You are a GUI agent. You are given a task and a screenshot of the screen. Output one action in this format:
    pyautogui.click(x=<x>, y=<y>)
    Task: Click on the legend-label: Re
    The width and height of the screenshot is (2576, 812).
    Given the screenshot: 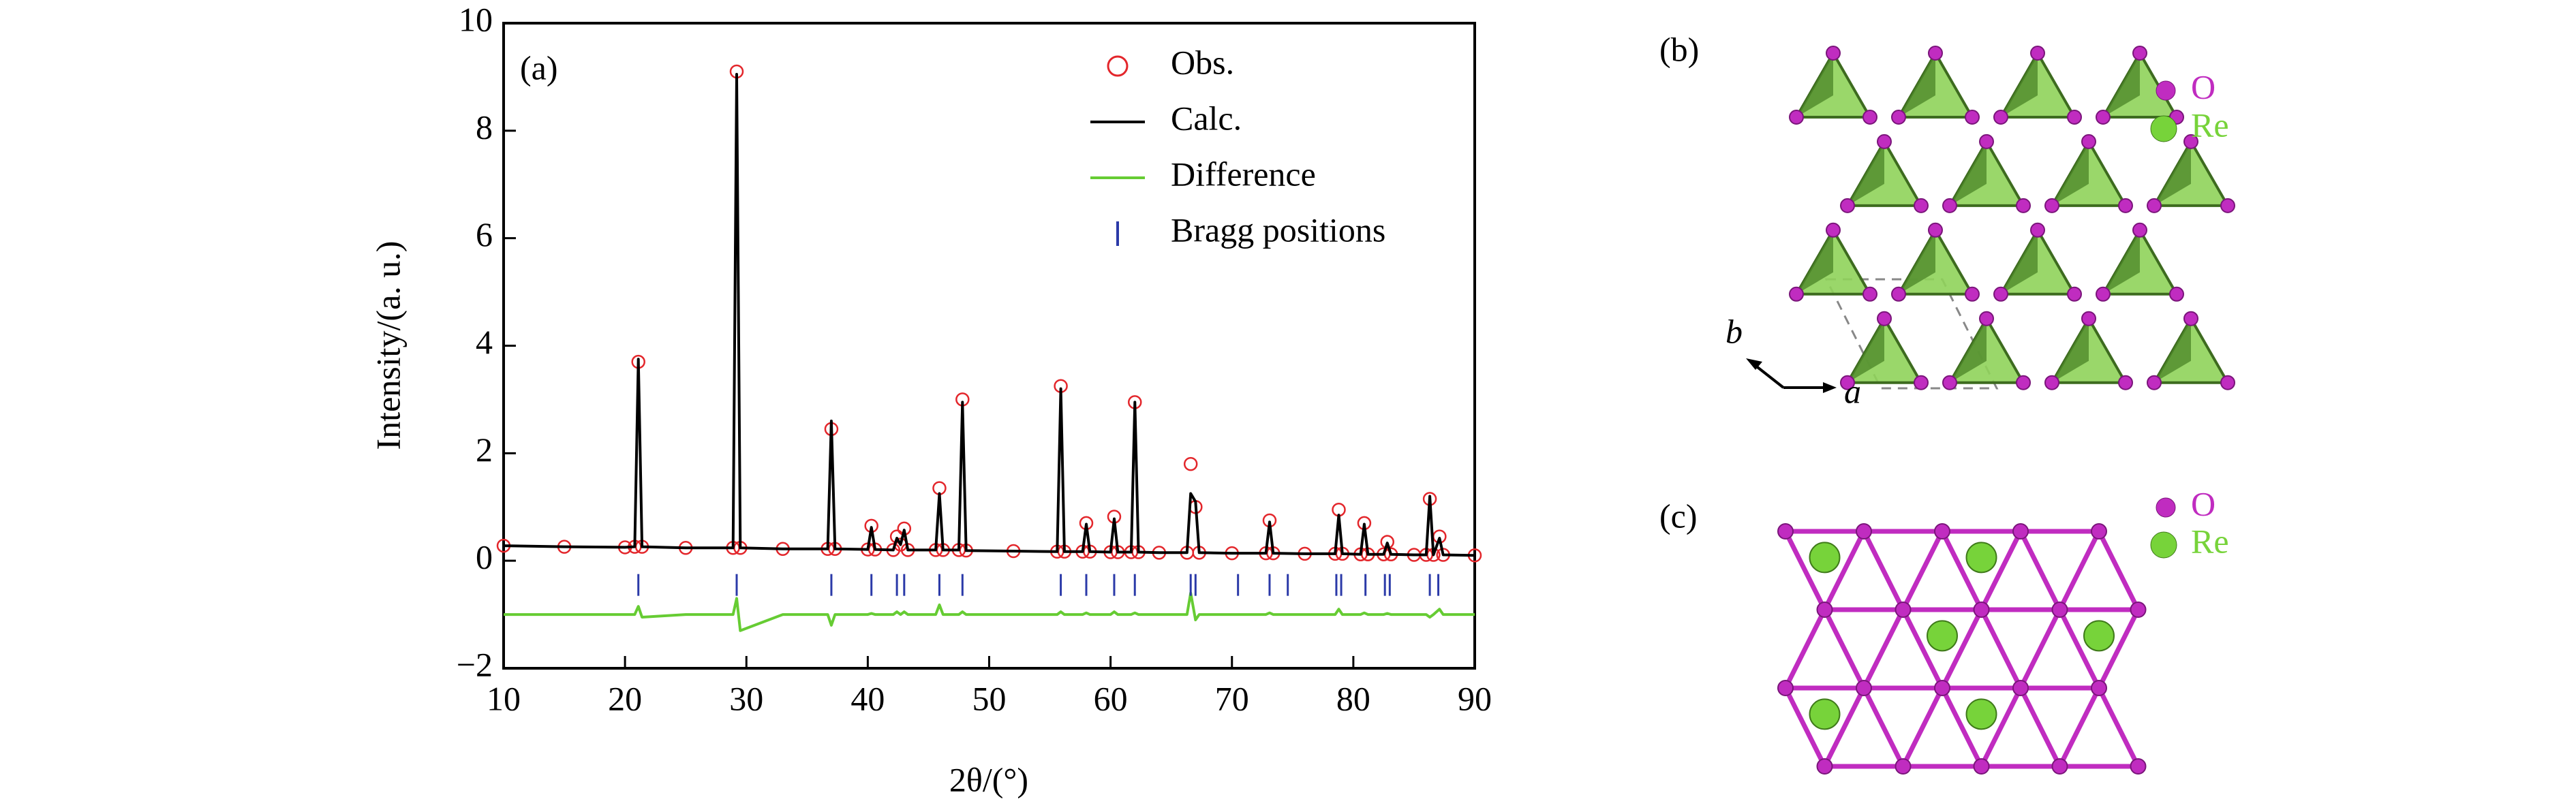 What is the action you would take?
    pyautogui.click(x=2210, y=125)
    